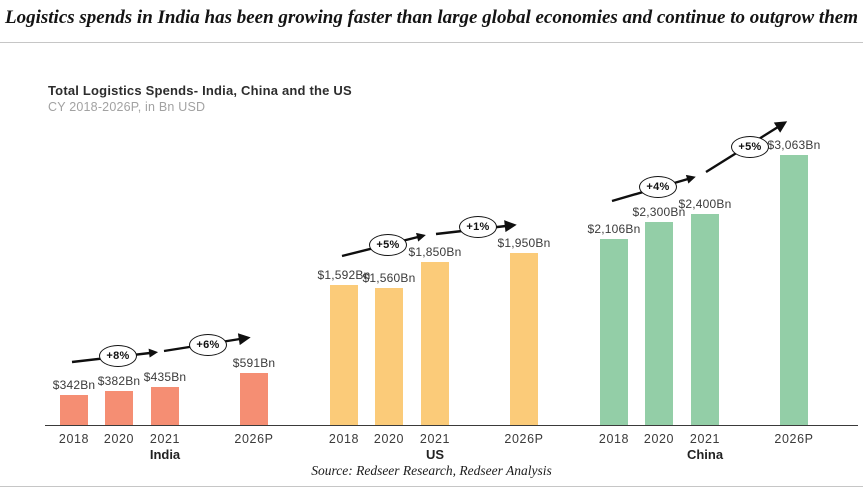 The width and height of the screenshot is (863, 490). I want to click on x-axis-line, so click(451, 425).